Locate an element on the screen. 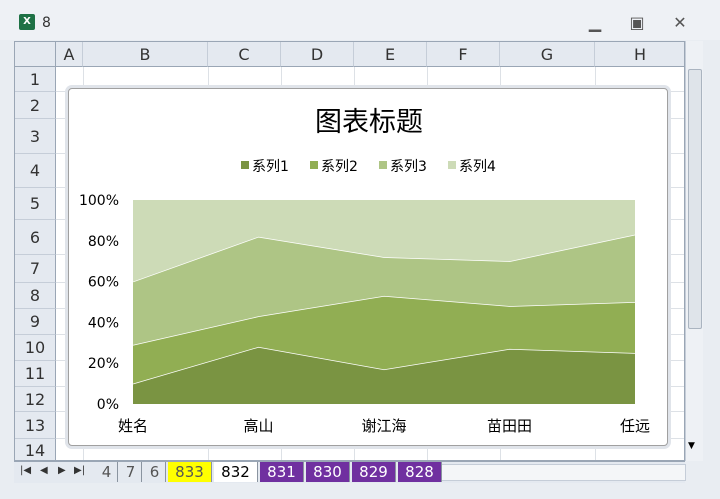 This screenshot has height=499, width=720. legend-label: 系列4 is located at coordinates (477, 167).